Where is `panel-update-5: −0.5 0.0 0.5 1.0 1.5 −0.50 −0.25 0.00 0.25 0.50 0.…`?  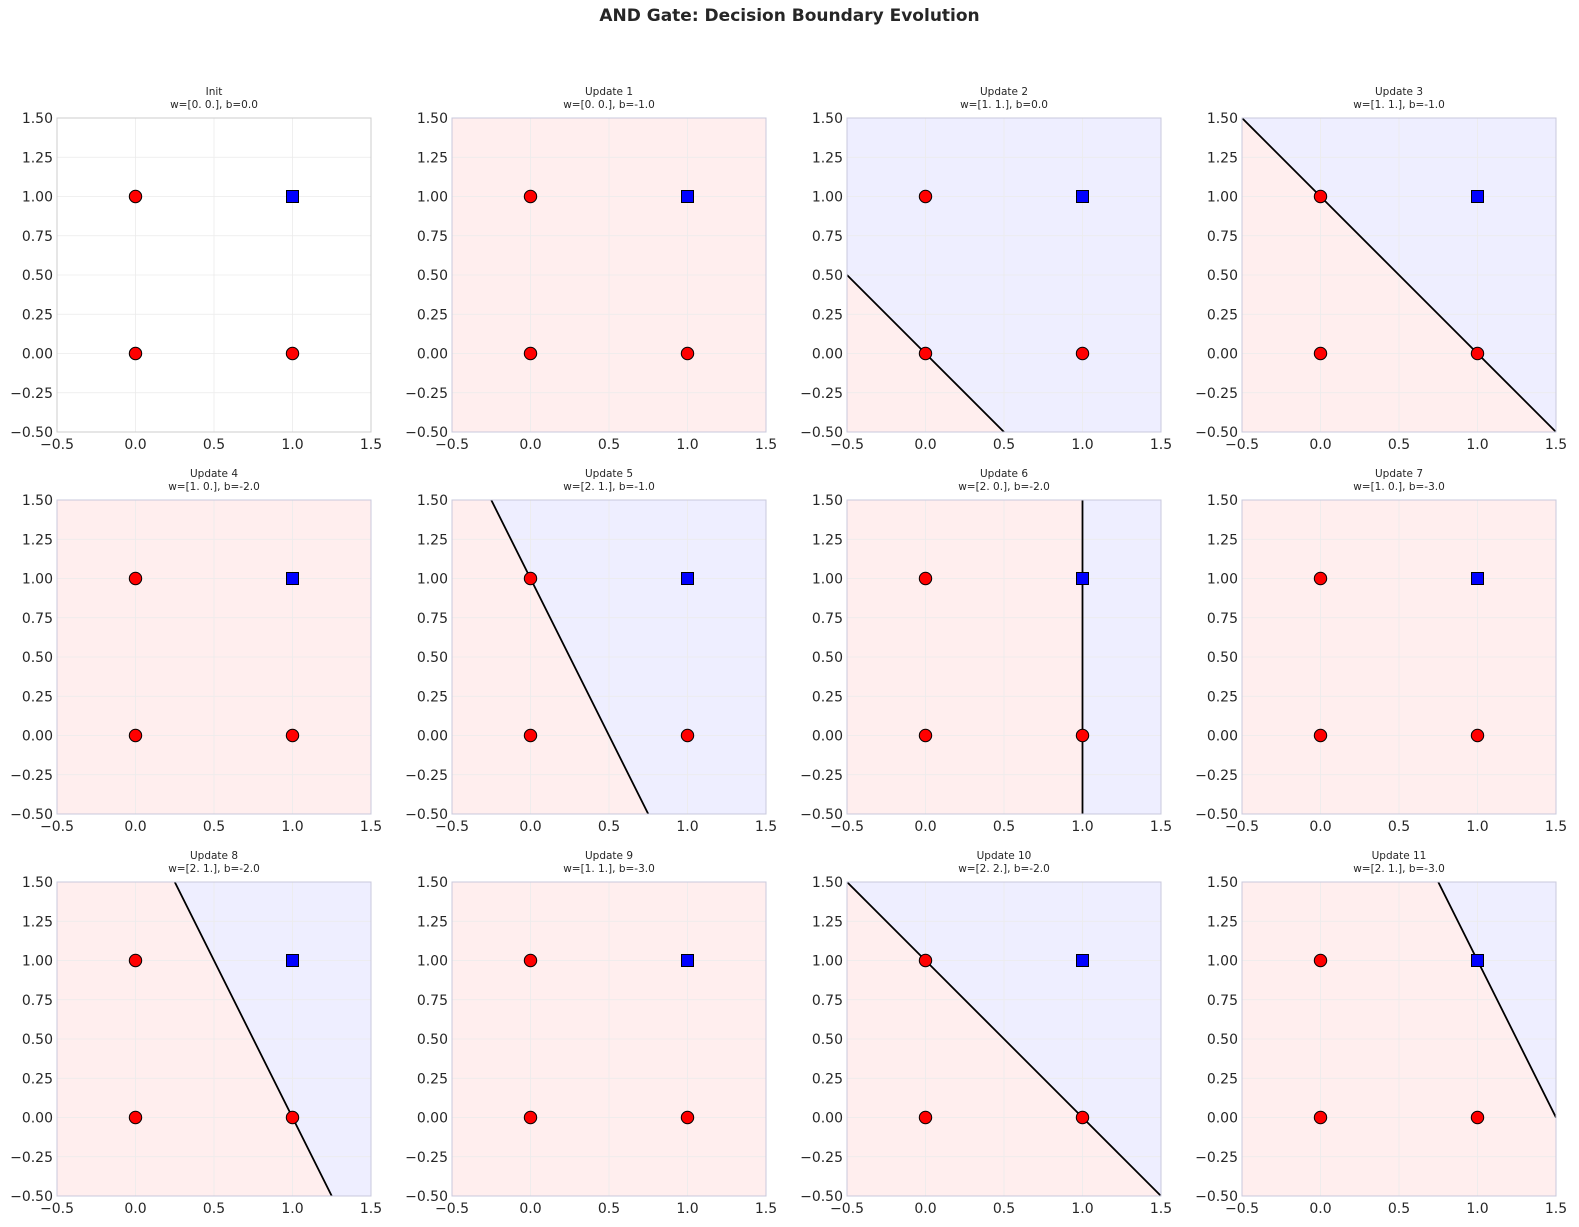 panel-update-5: −0.5 0.0 0.5 1.0 1.5 −0.50 −0.25 0.00 0.25 0.50 0.… is located at coordinates (591, 651).